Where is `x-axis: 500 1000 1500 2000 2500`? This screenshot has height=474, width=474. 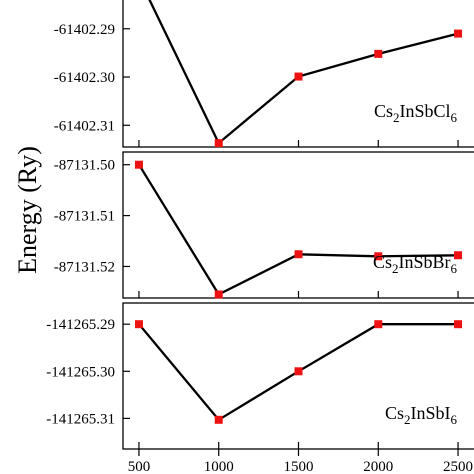 x-axis: 500 1000 1500 2000 2500 is located at coordinates (300, 461).